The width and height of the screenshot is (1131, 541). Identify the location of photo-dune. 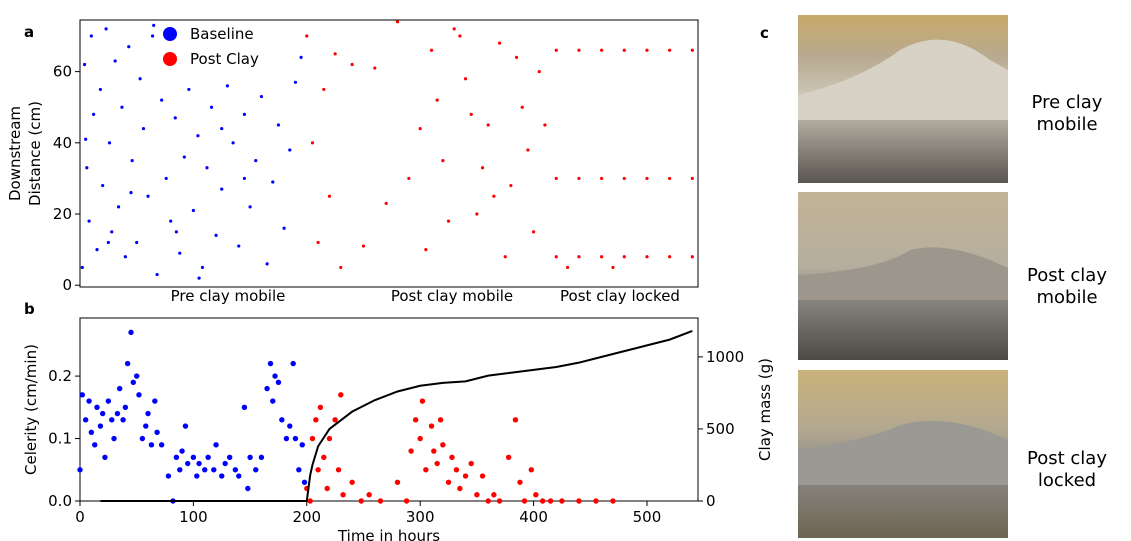
(903, 452).